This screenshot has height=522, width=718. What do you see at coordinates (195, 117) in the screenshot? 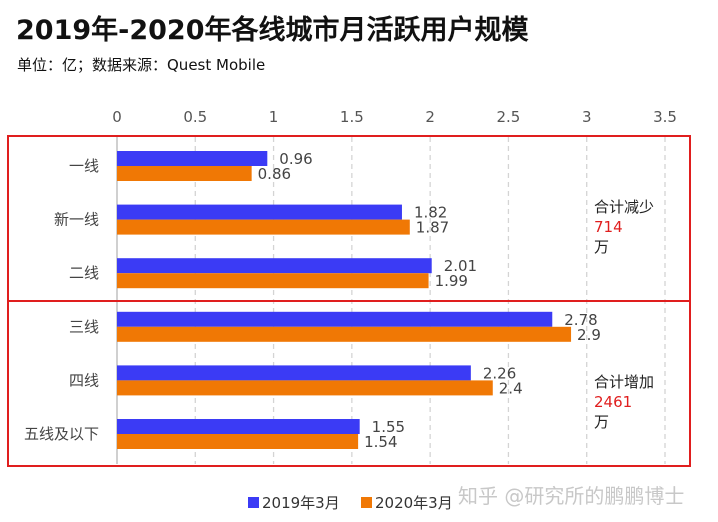
I see `x-tick-label: 0.5` at bounding box center [195, 117].